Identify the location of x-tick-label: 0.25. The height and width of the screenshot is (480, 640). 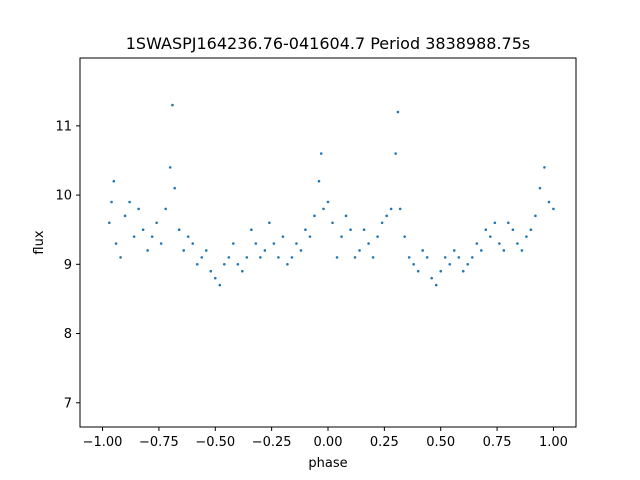
(384, 442).